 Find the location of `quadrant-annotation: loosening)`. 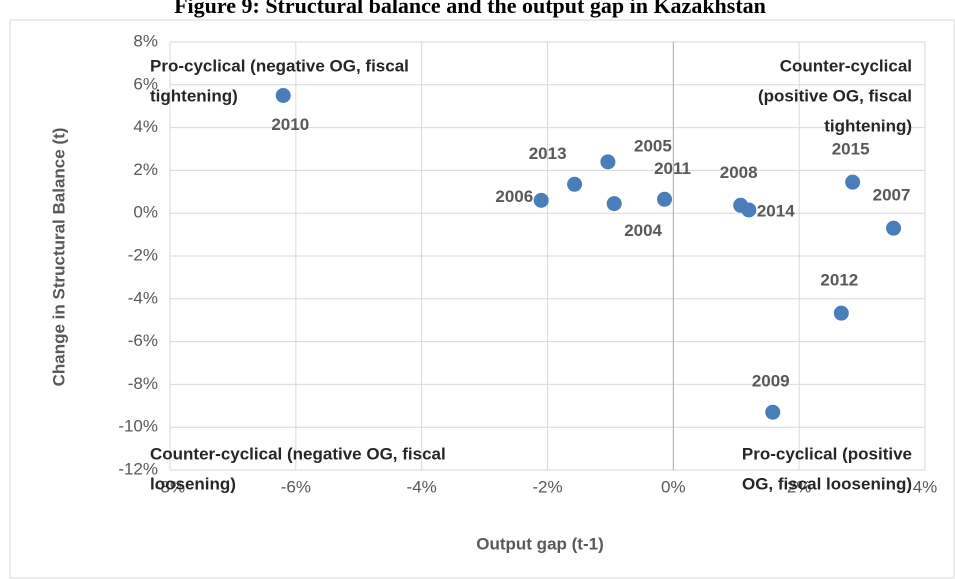

quadrant-annotation: loosening) is located at coordinates (193, 483).